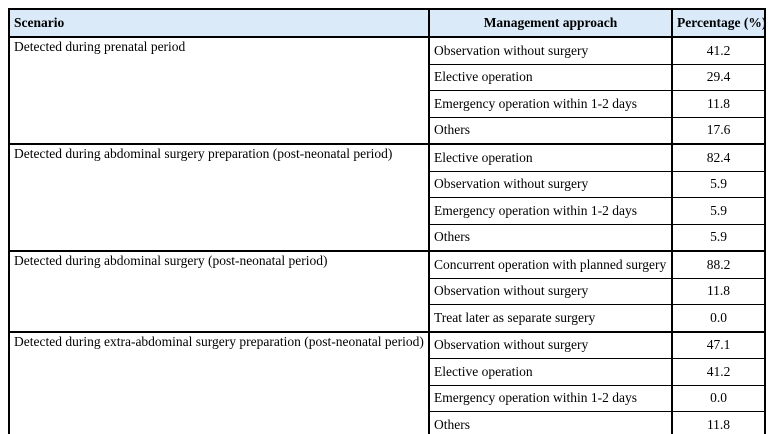 Image resolution: width=772 pixels, height=434 pixels. Describe the element at coordinates (718, 157) in the screenshot. I see `percentage-cell: 82.4` at that location.